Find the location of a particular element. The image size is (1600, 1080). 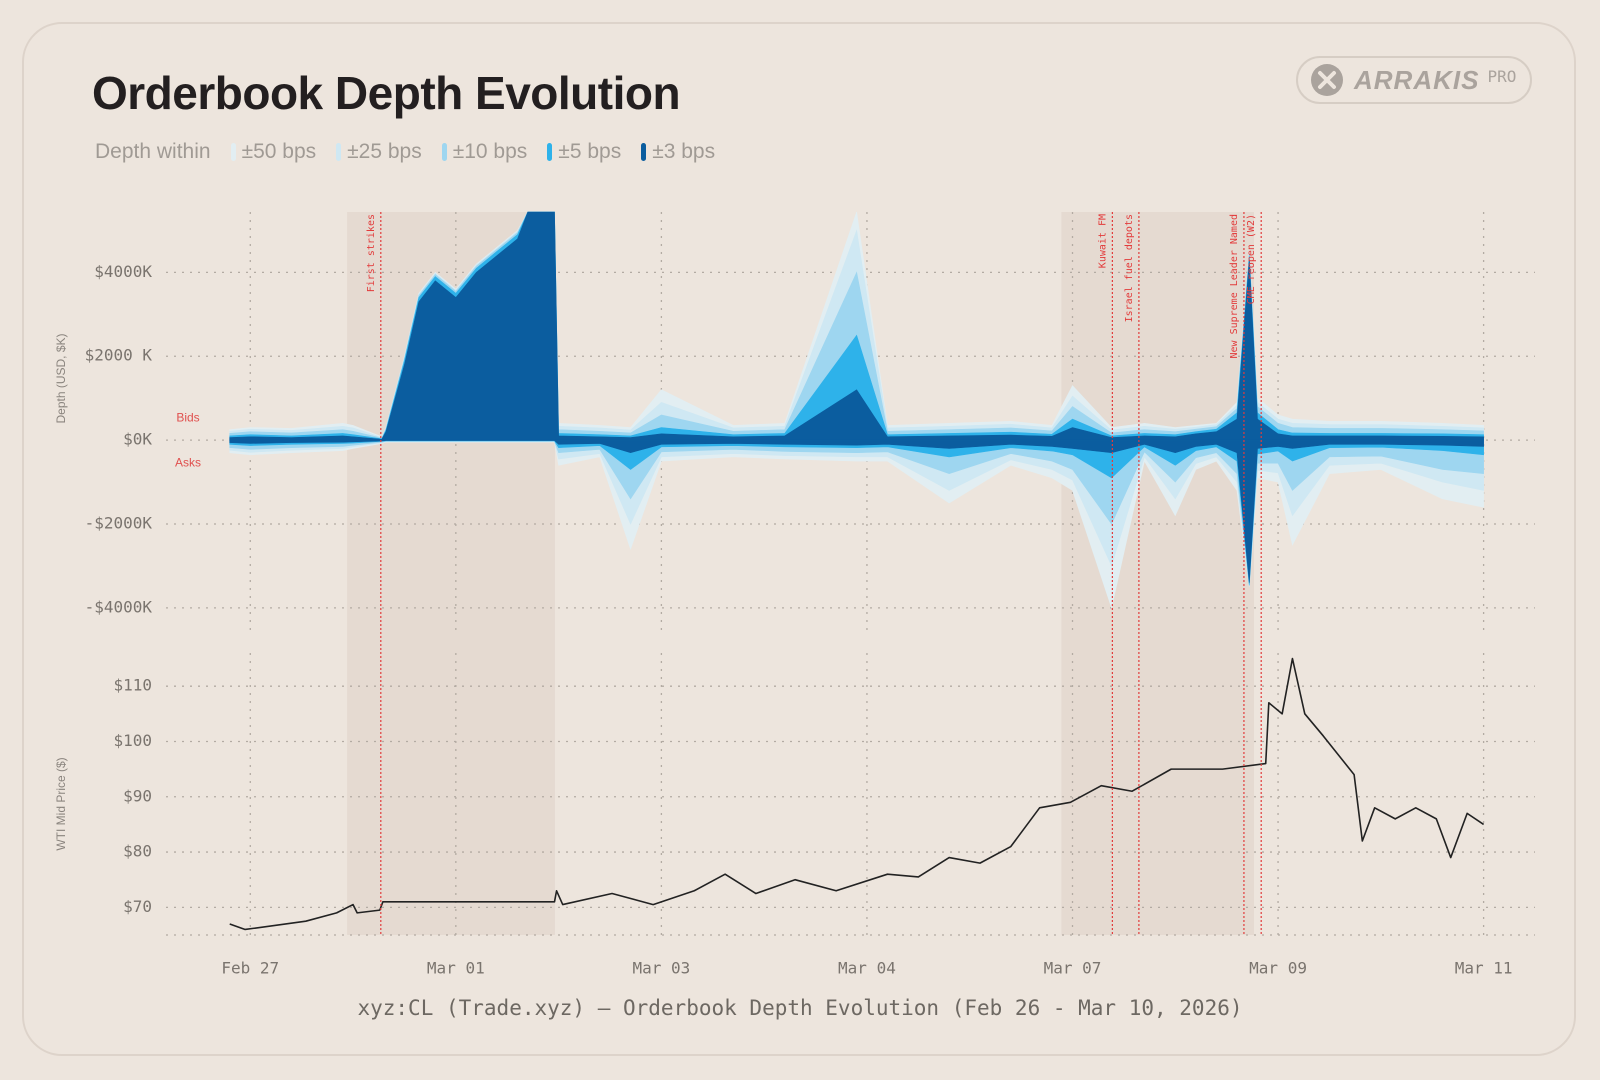

x-tick-label: Mar 09 is located at coordinates (1278, 968).